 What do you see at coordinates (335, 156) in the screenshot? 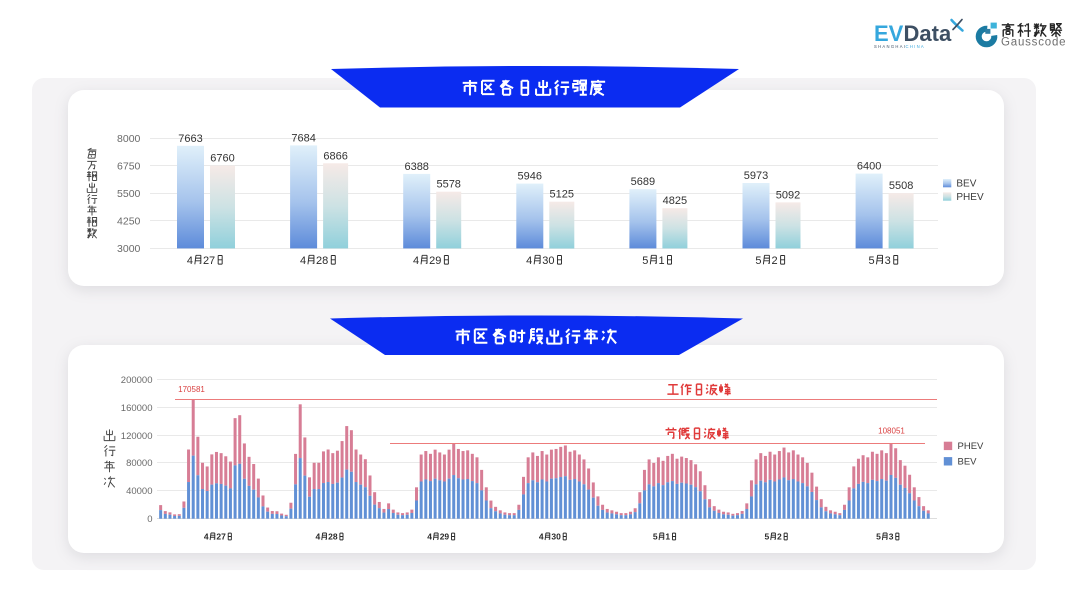
I see `svg-text: 6866` at bounding box center [335, 156].